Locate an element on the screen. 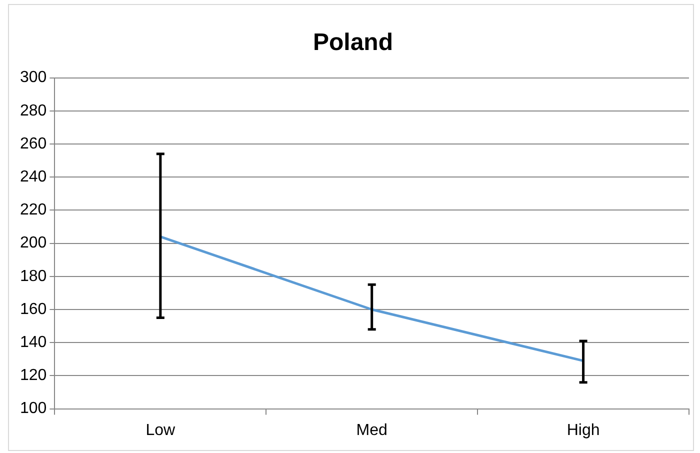 This screenshot has height=453, width=700. x-tick-label: Low is located at coordinates (161, 430).